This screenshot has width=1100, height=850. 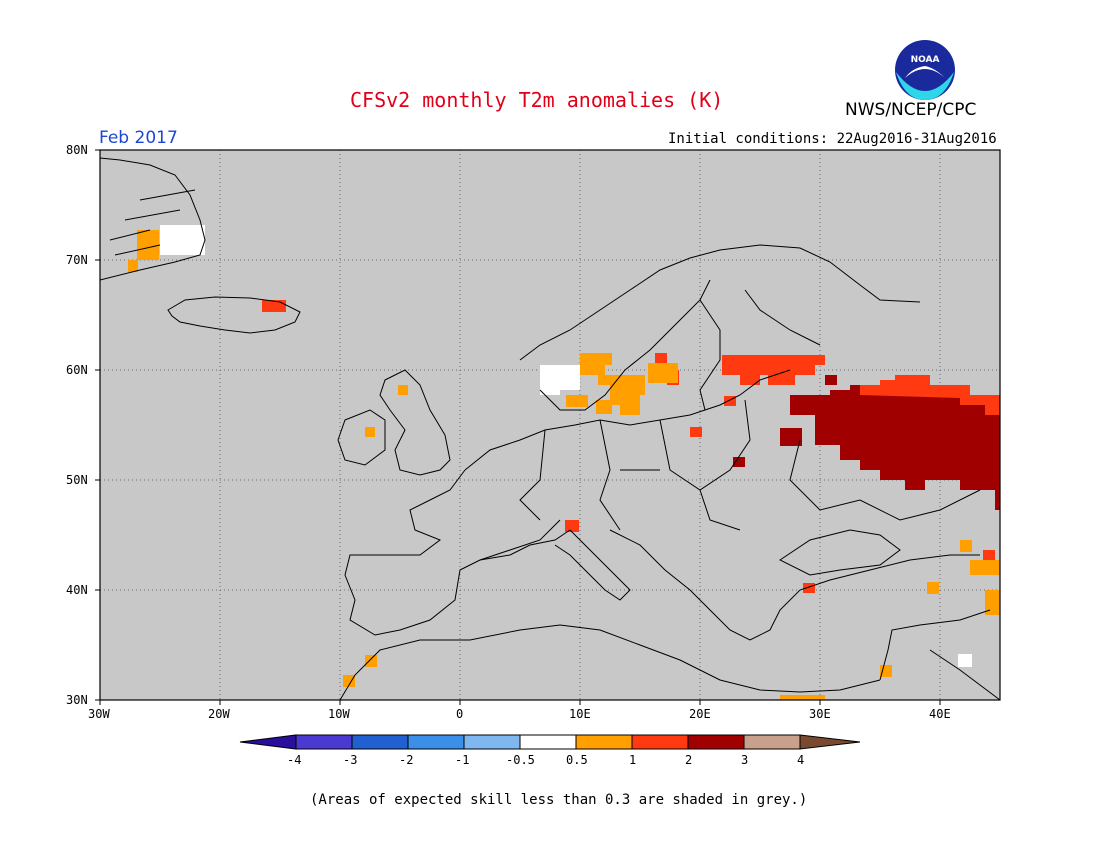 What do you see at coordinates (895, 447) in the screenshot?
I see `warm-anomaly-region-strong` at bounding box center [895, 447].